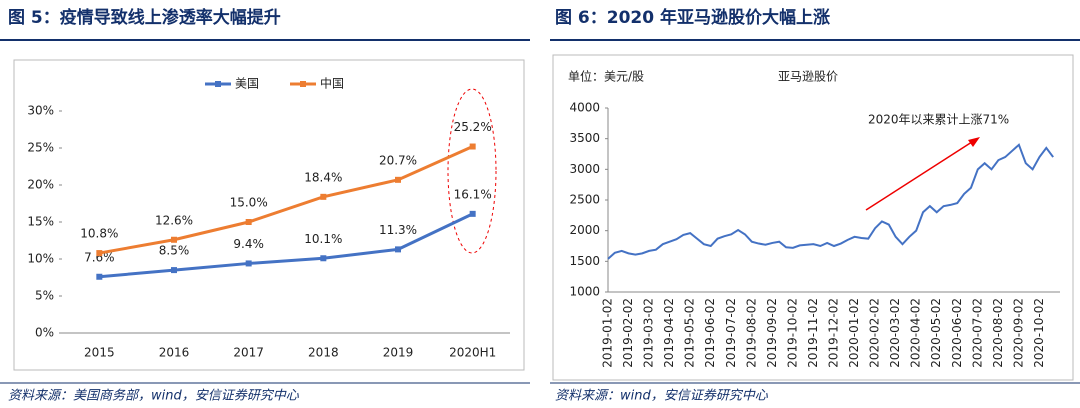 Image resolution: width=1080 pixels, height=408 pixels. Describe the element at coordinates (977, 333) in the screenshot. I see `x-tick-label: 2020-07-02` at that location.